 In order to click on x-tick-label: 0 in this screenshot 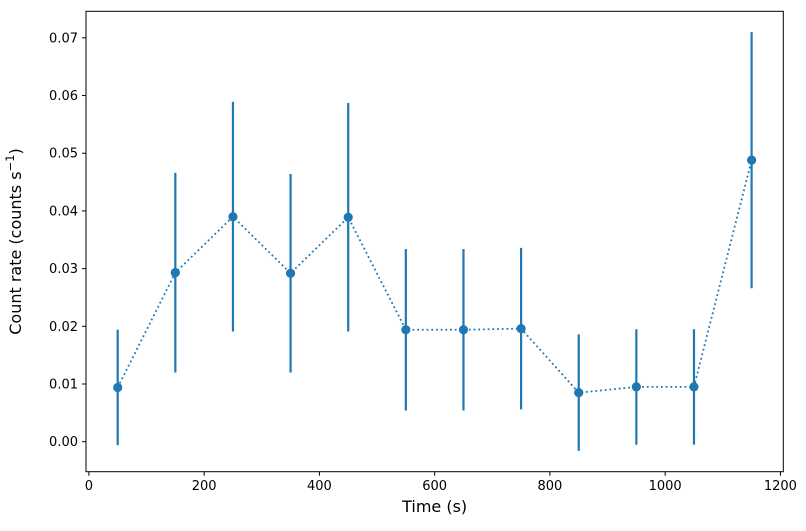, I will do `click(89, 486)`.